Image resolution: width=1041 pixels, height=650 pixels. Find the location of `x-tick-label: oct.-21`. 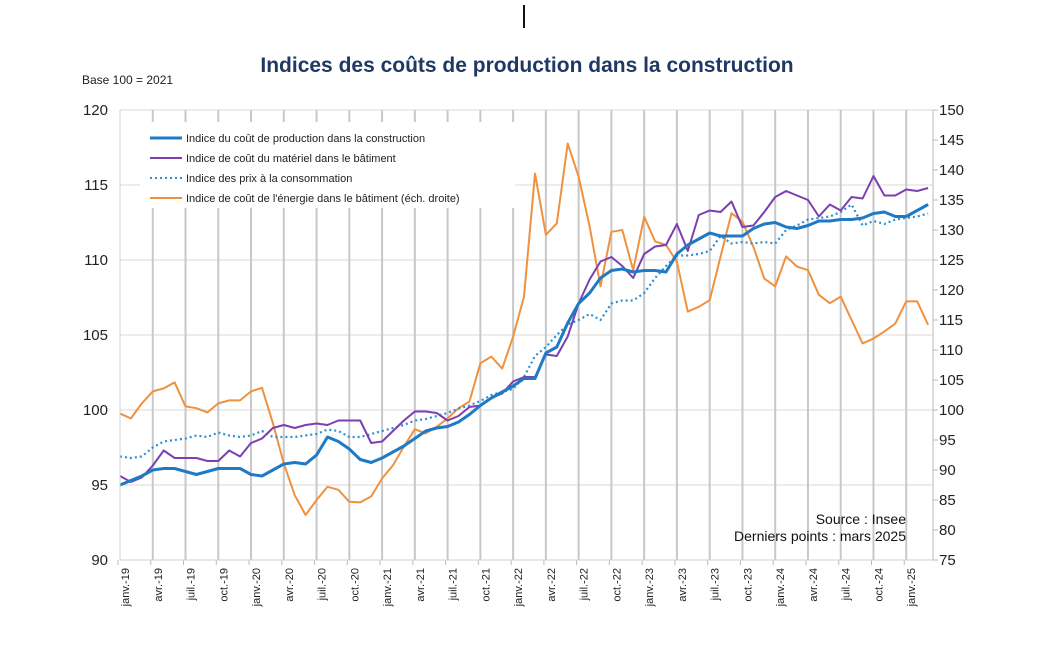

x-tick-label: oct.-21 is located at coordinates (486, 585).